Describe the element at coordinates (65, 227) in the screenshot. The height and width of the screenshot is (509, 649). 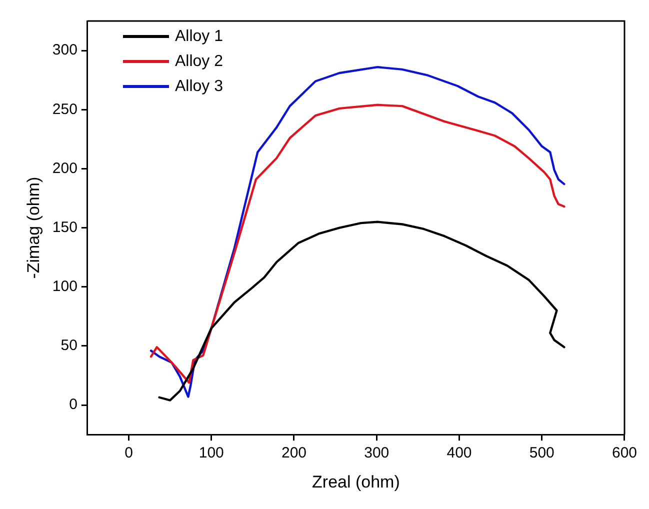
I see `y-tick-label: 150` at that location.